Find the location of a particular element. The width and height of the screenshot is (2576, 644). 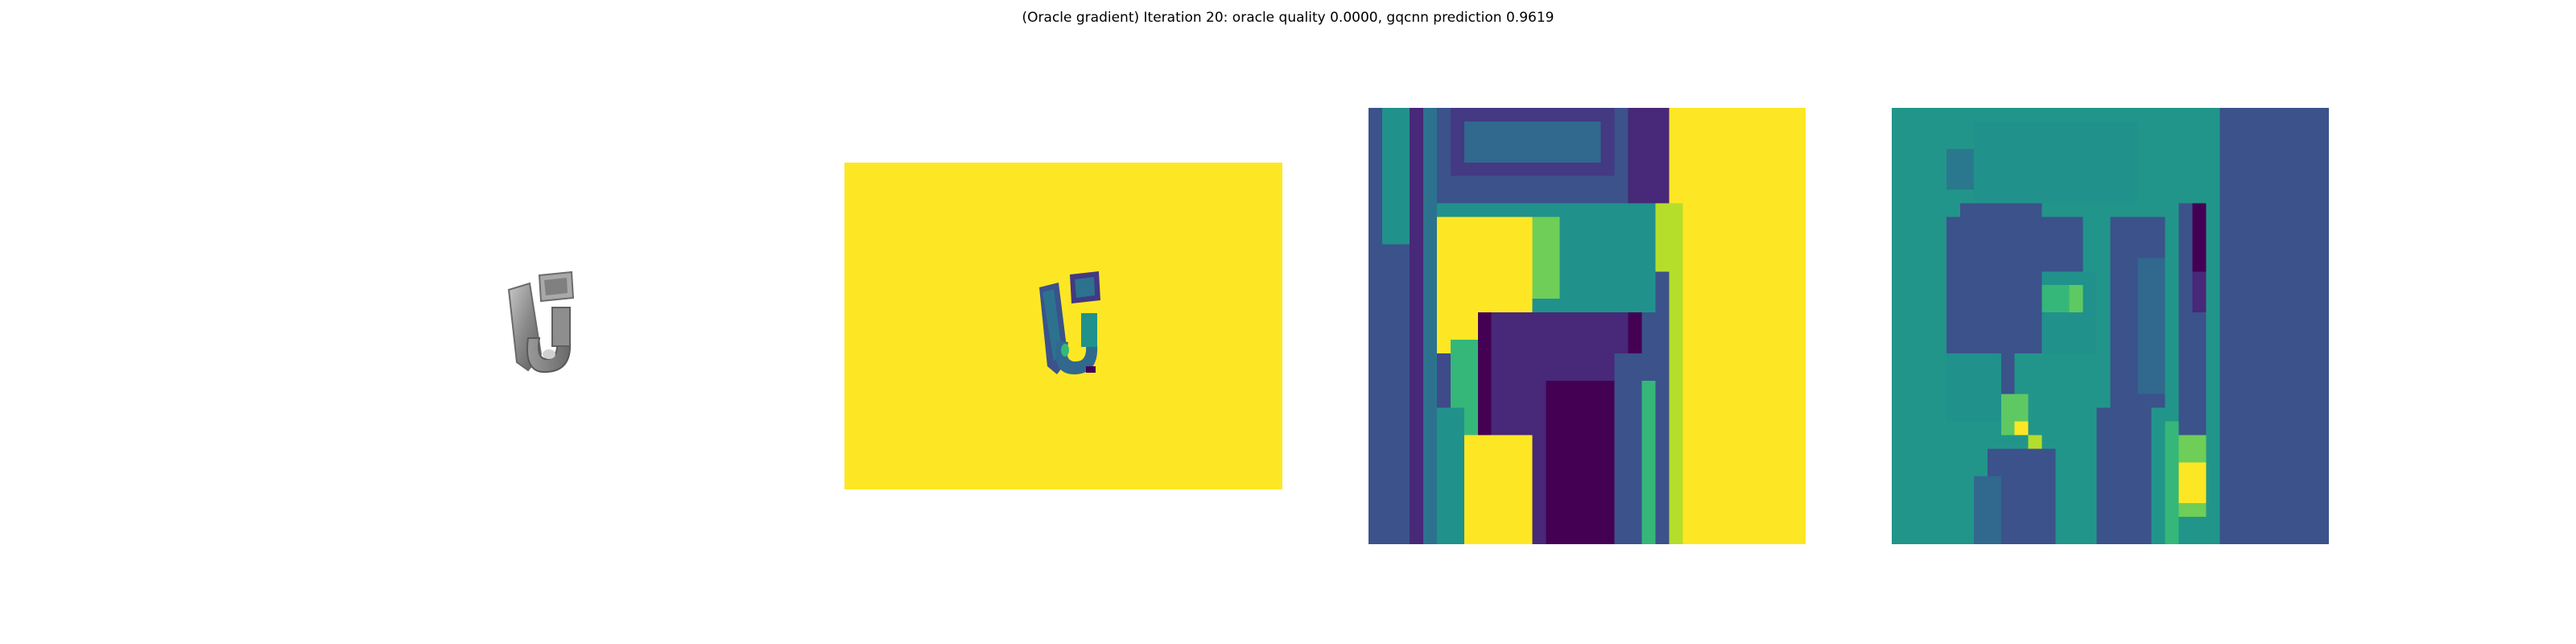

depth-crop-panel is located at coordinates (1587, 326).